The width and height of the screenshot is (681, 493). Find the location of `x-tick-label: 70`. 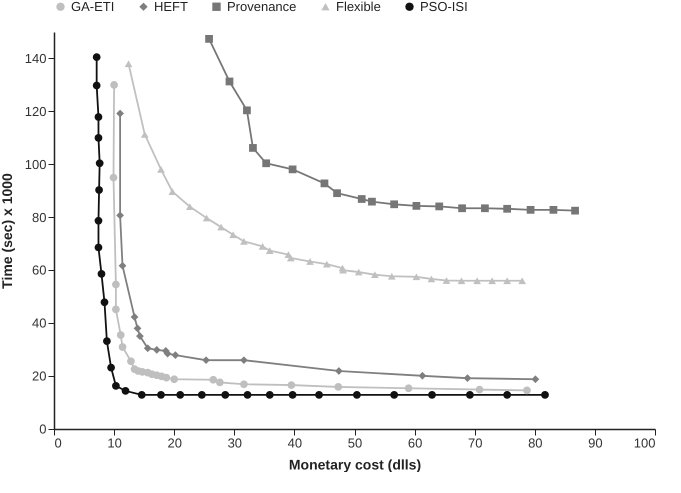

x-tick-label: 70 is located at coordinates (475, 443).